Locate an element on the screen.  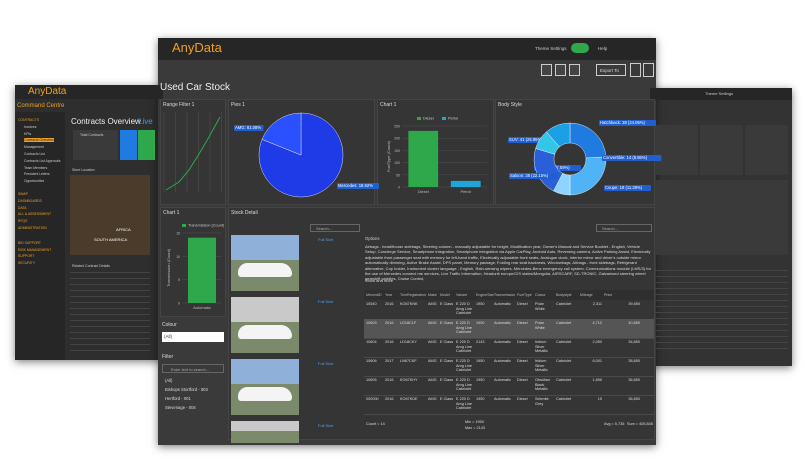
slice is located at coordinates (281, 134).